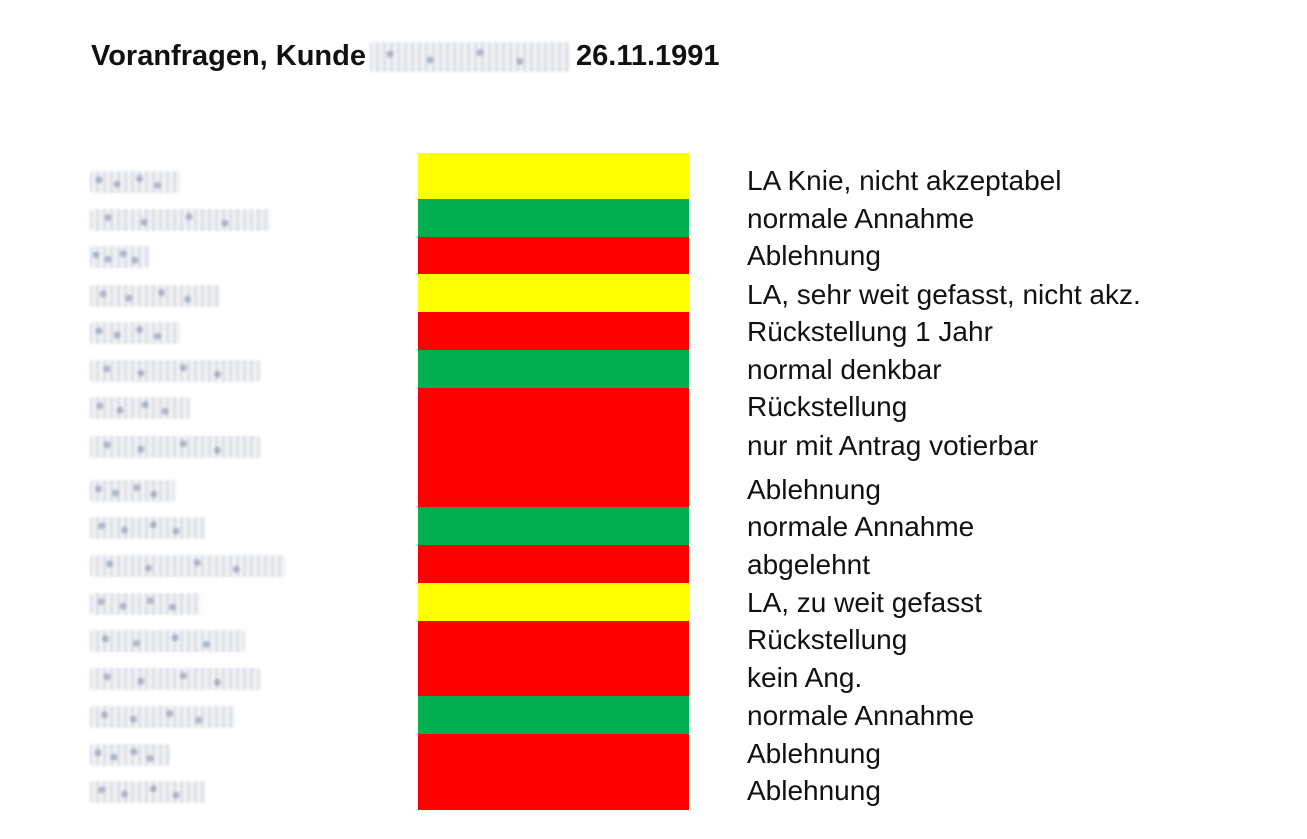 This screenshot has width=1307, height=839. I want to click on decision-label: LA, zu weit gefasst, so click(865, 602).